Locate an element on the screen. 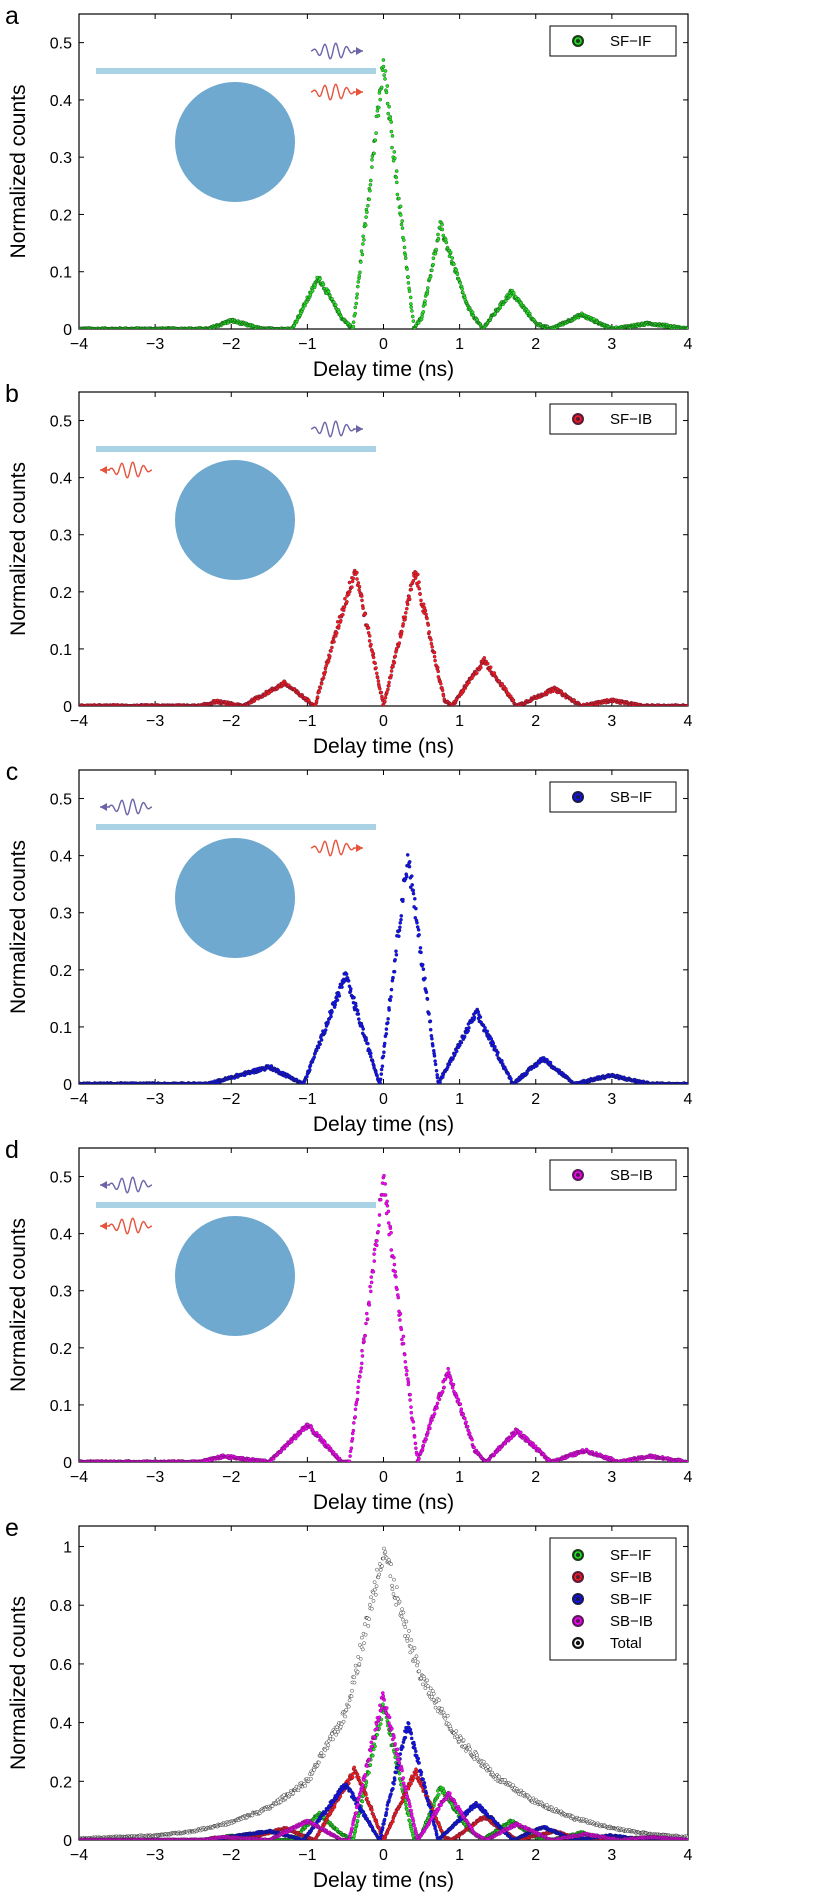  y-tick-label: 0.1 is located at coordinates (61, 273).